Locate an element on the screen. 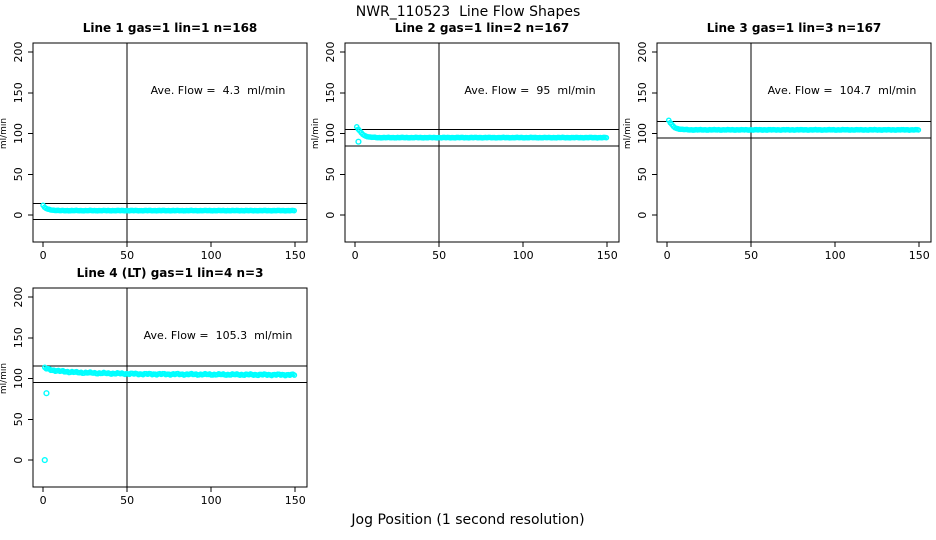 This screenshot has width=936, height=540. panel-2-plot-box is located at coordinates (482, 142).